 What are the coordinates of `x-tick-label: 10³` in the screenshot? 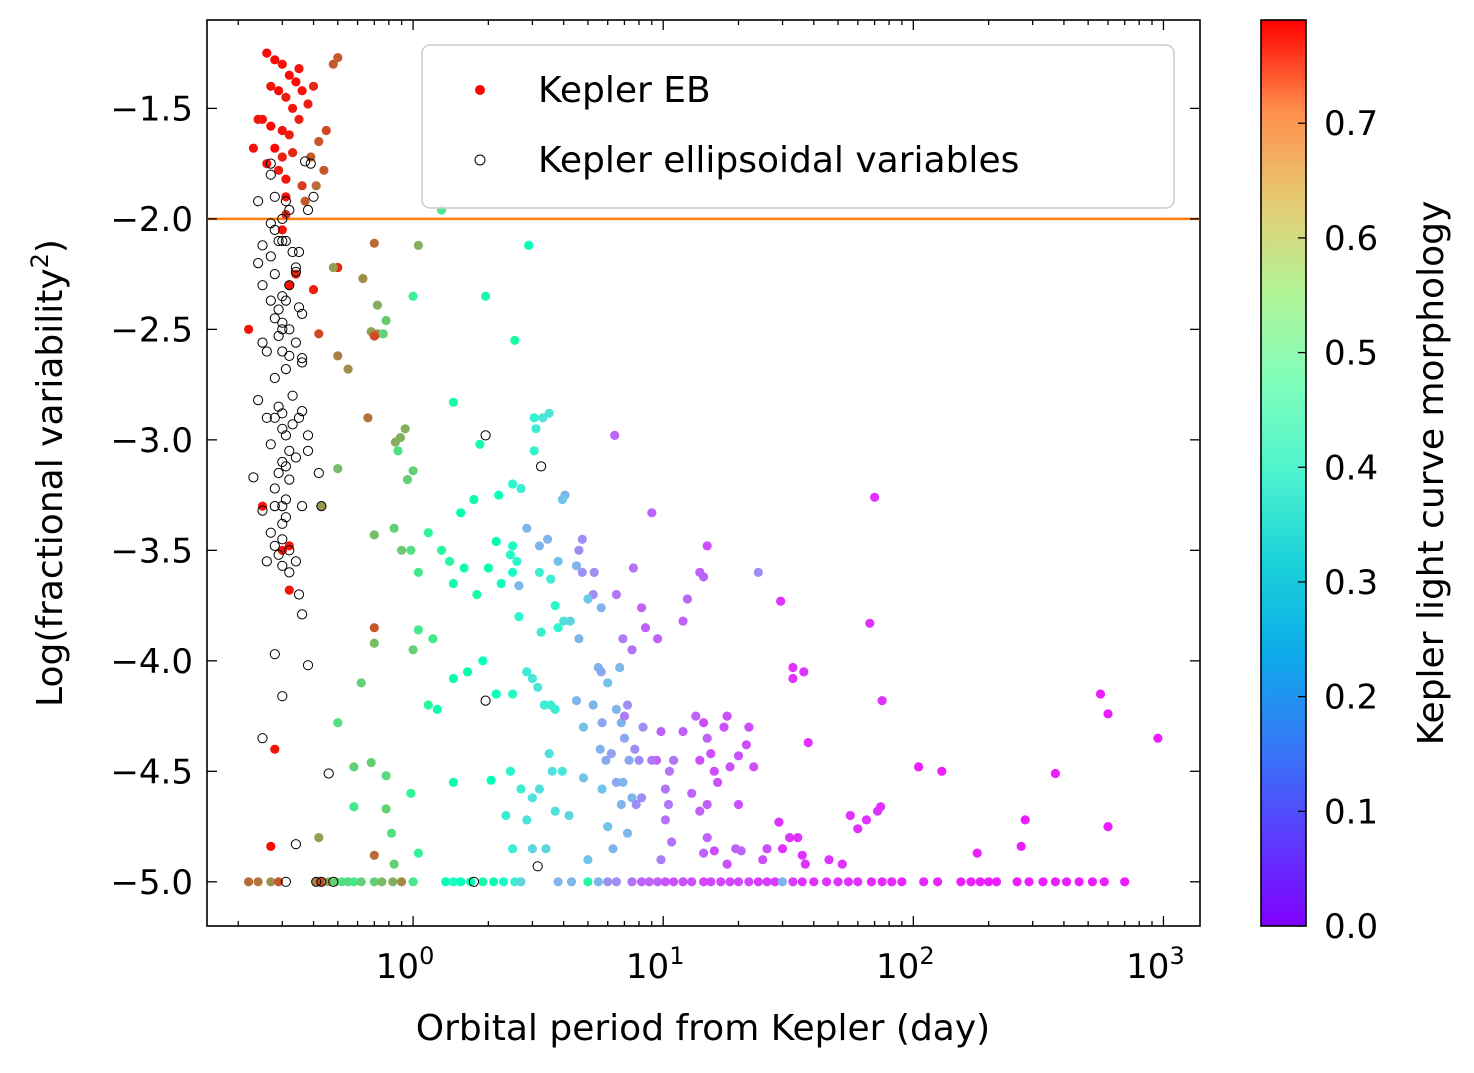 It's located at (1155, 964).